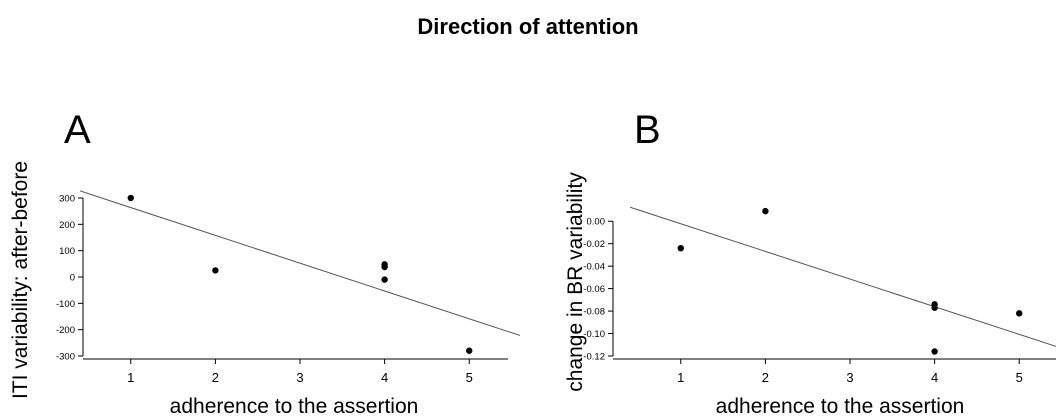 The image size is (1056, 417). I want to click on x-tick-label-a: 3, so click(299, 377).